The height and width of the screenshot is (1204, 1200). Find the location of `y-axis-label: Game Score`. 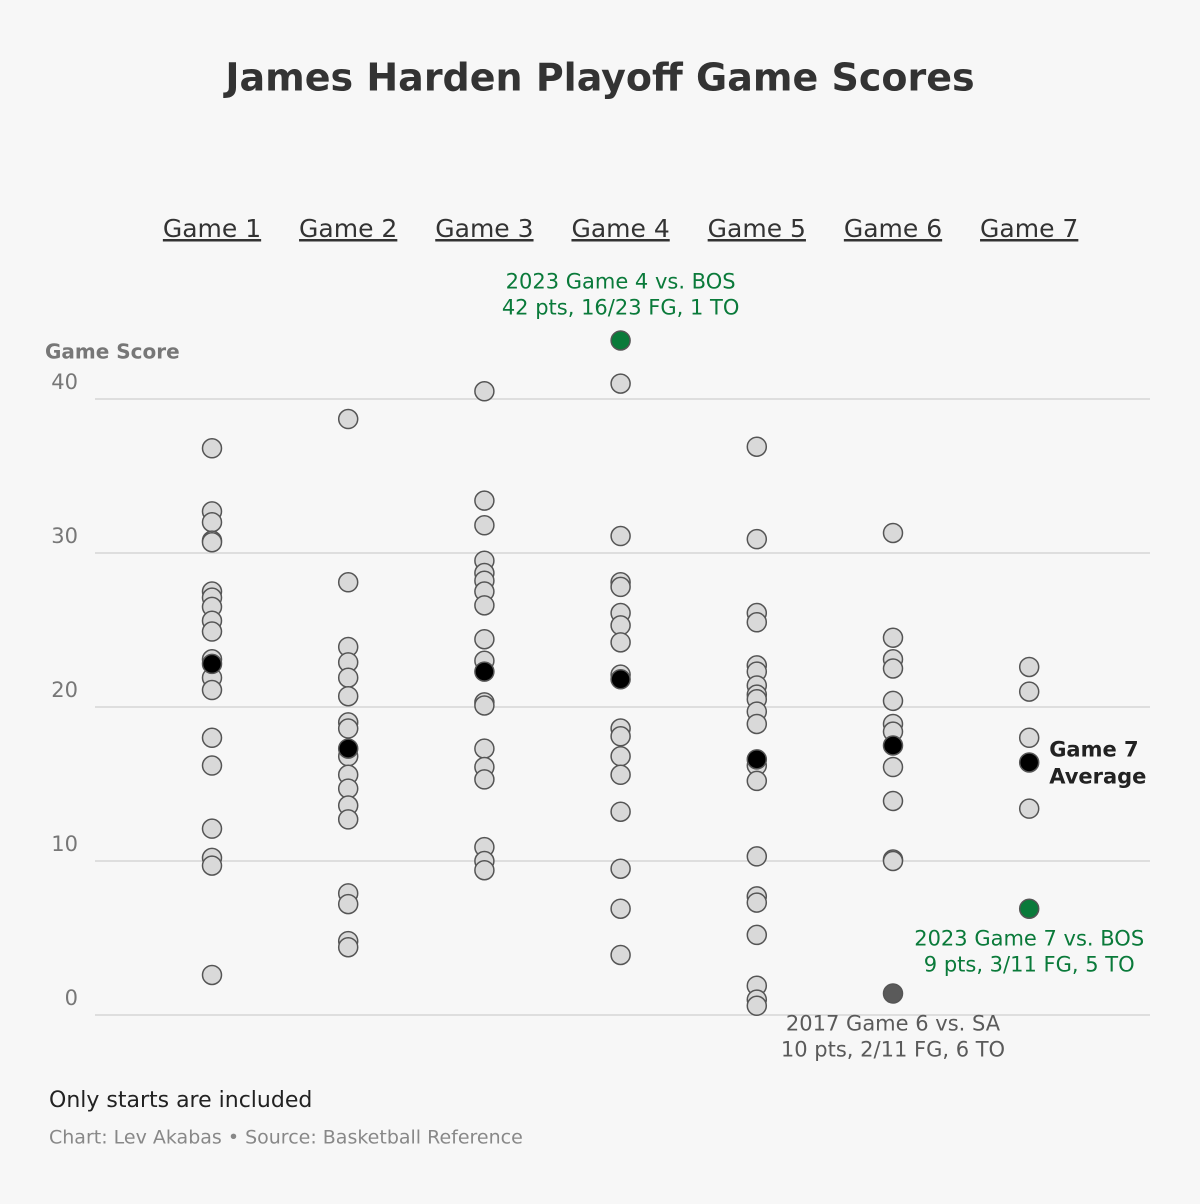

y-axis-label: Game Score is located at coordinates (112, 352).